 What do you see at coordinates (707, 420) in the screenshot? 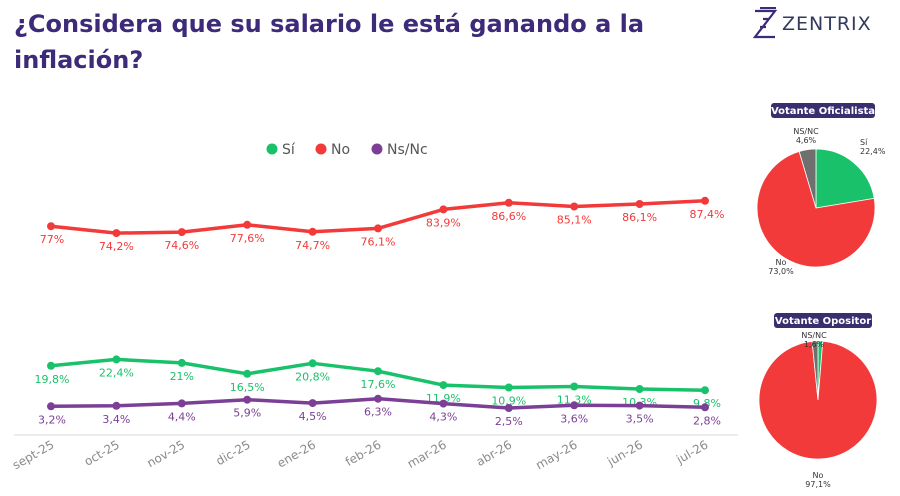
I see `data-label: 2,8%` at bounding box center [707, 420].